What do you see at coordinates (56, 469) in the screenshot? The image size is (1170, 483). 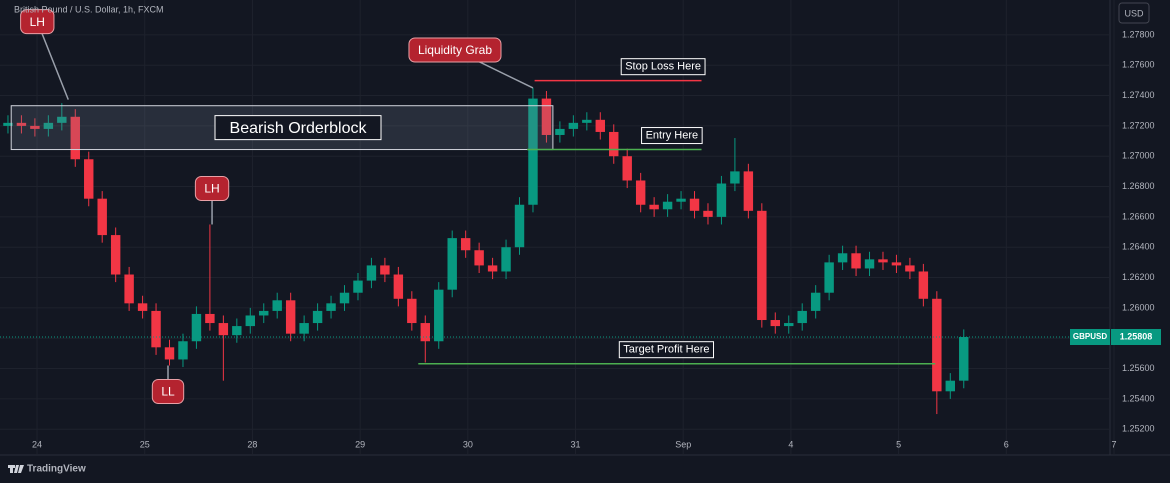 I see `branding: TradingView` at bounding box center [56, 469].